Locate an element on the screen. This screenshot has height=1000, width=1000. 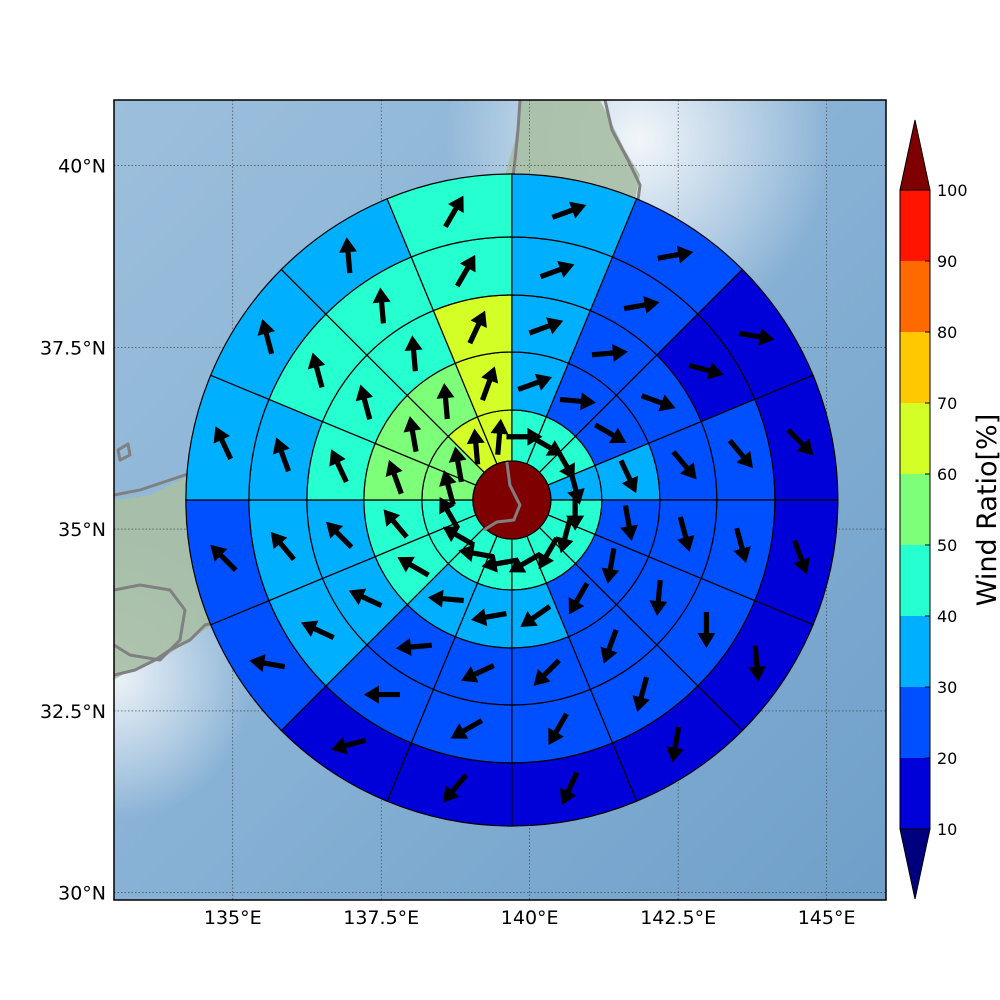
longitude-tick-labels: 135°E 137.5°E 140°E 142.5°E 145°E is located at coordinates (530, 918).